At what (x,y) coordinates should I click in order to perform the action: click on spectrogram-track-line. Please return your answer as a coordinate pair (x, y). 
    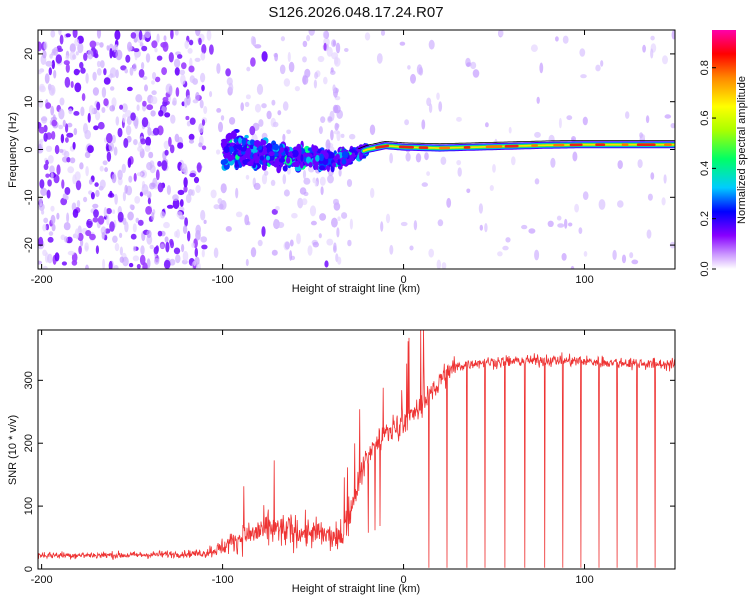
    Looking at the image, I should click on (516, 145).